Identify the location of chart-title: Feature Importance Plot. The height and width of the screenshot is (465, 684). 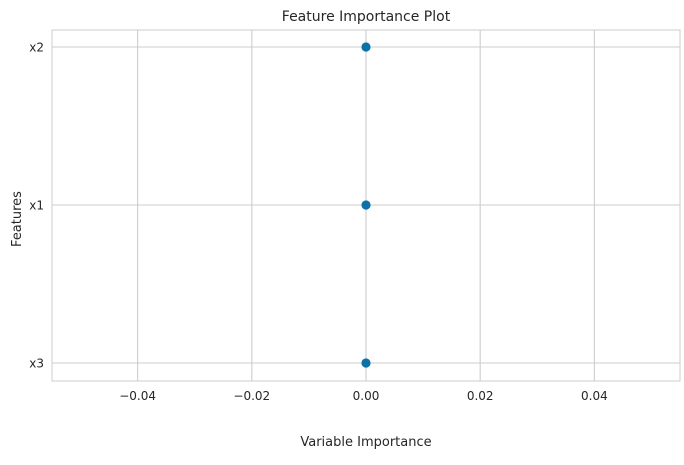
(366, 17).